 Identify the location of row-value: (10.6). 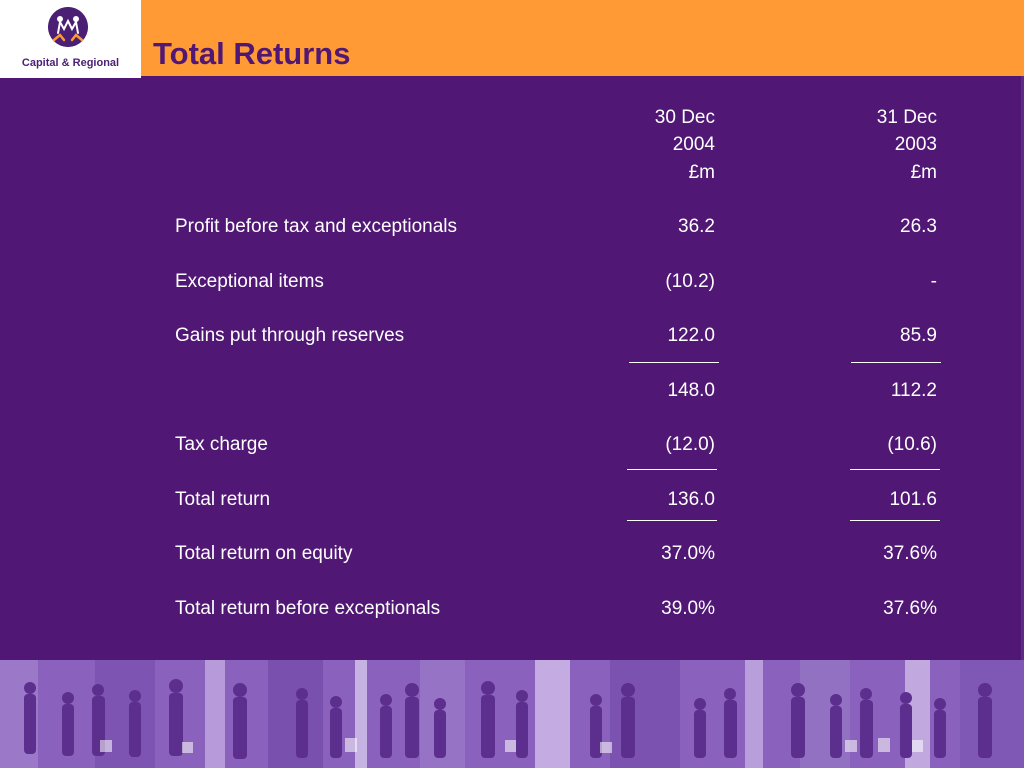
(912, 444).